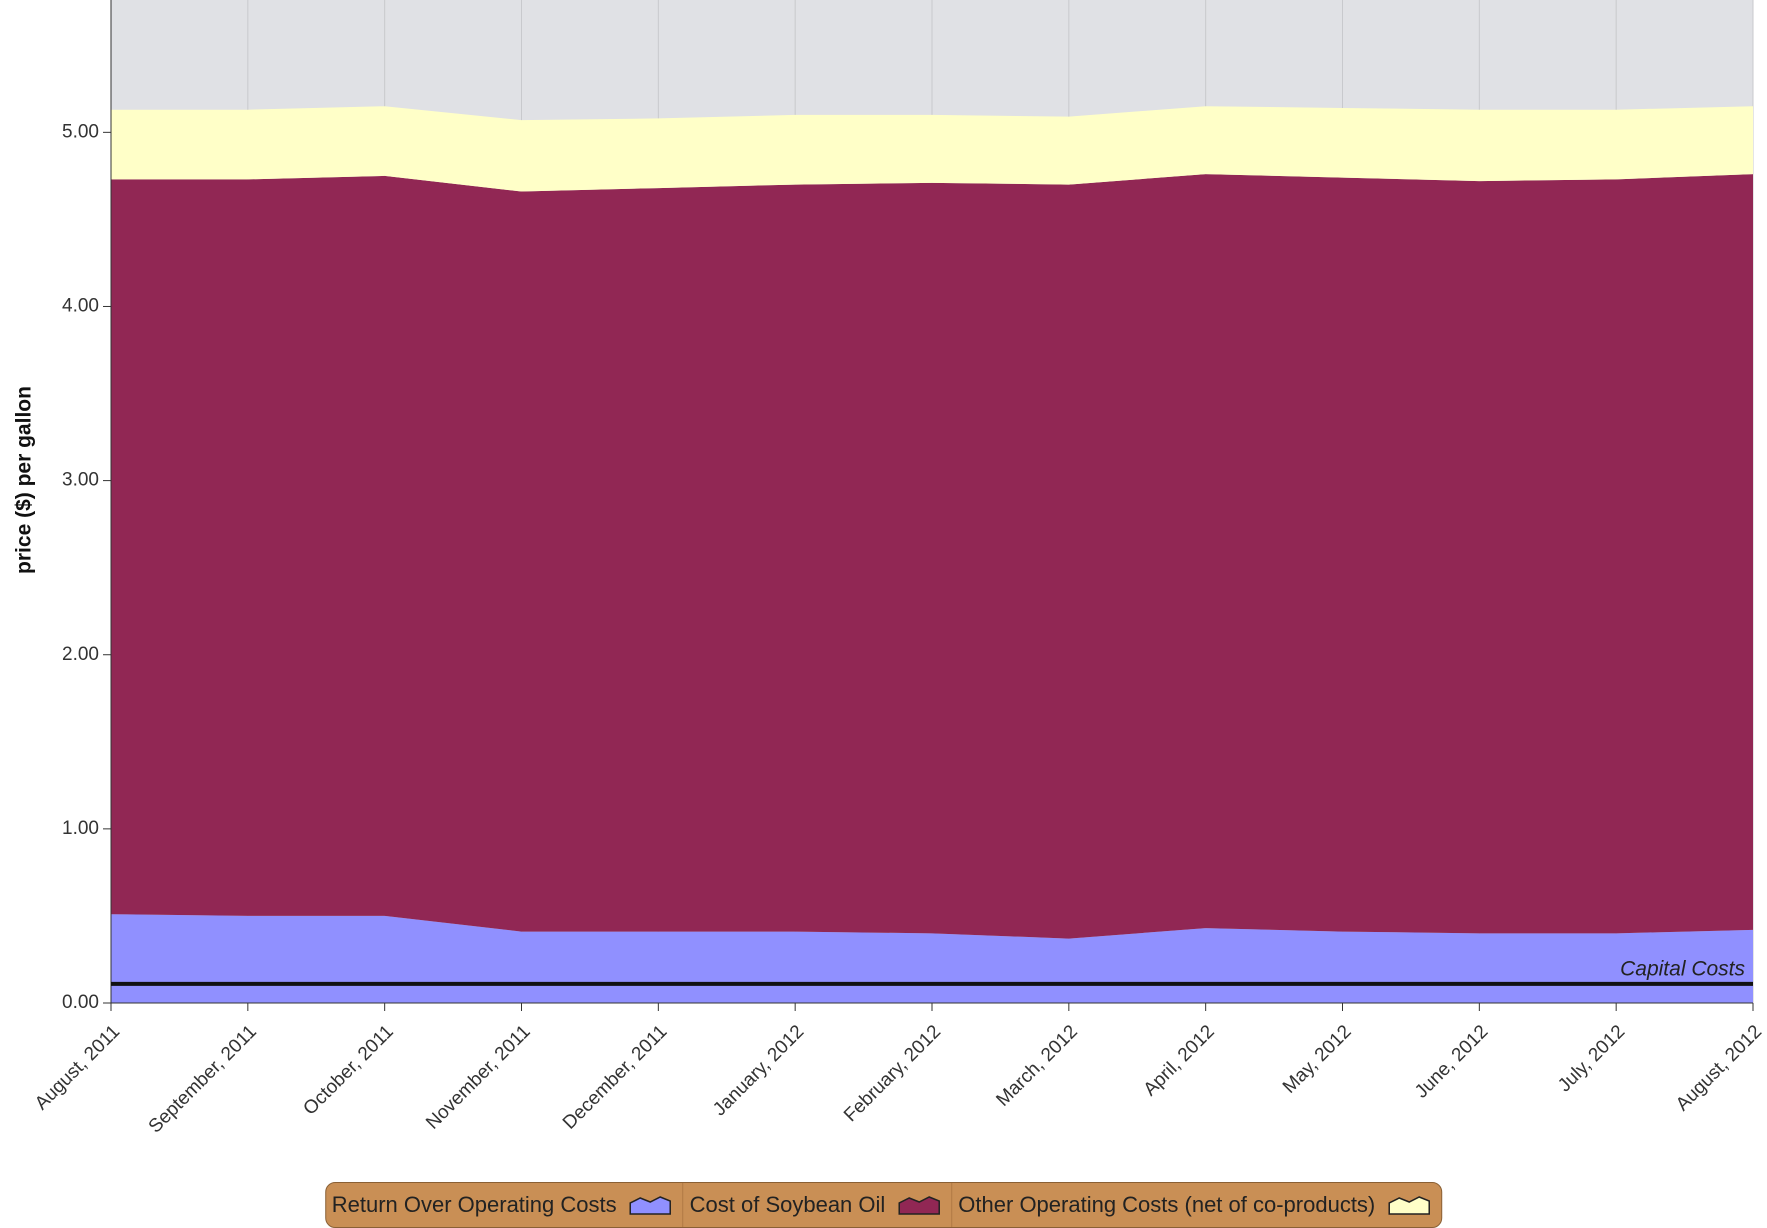 The width and height of the screenshot is (1767, 1228). I want to click on y-tick-label: 1.00, so click(80, 828).